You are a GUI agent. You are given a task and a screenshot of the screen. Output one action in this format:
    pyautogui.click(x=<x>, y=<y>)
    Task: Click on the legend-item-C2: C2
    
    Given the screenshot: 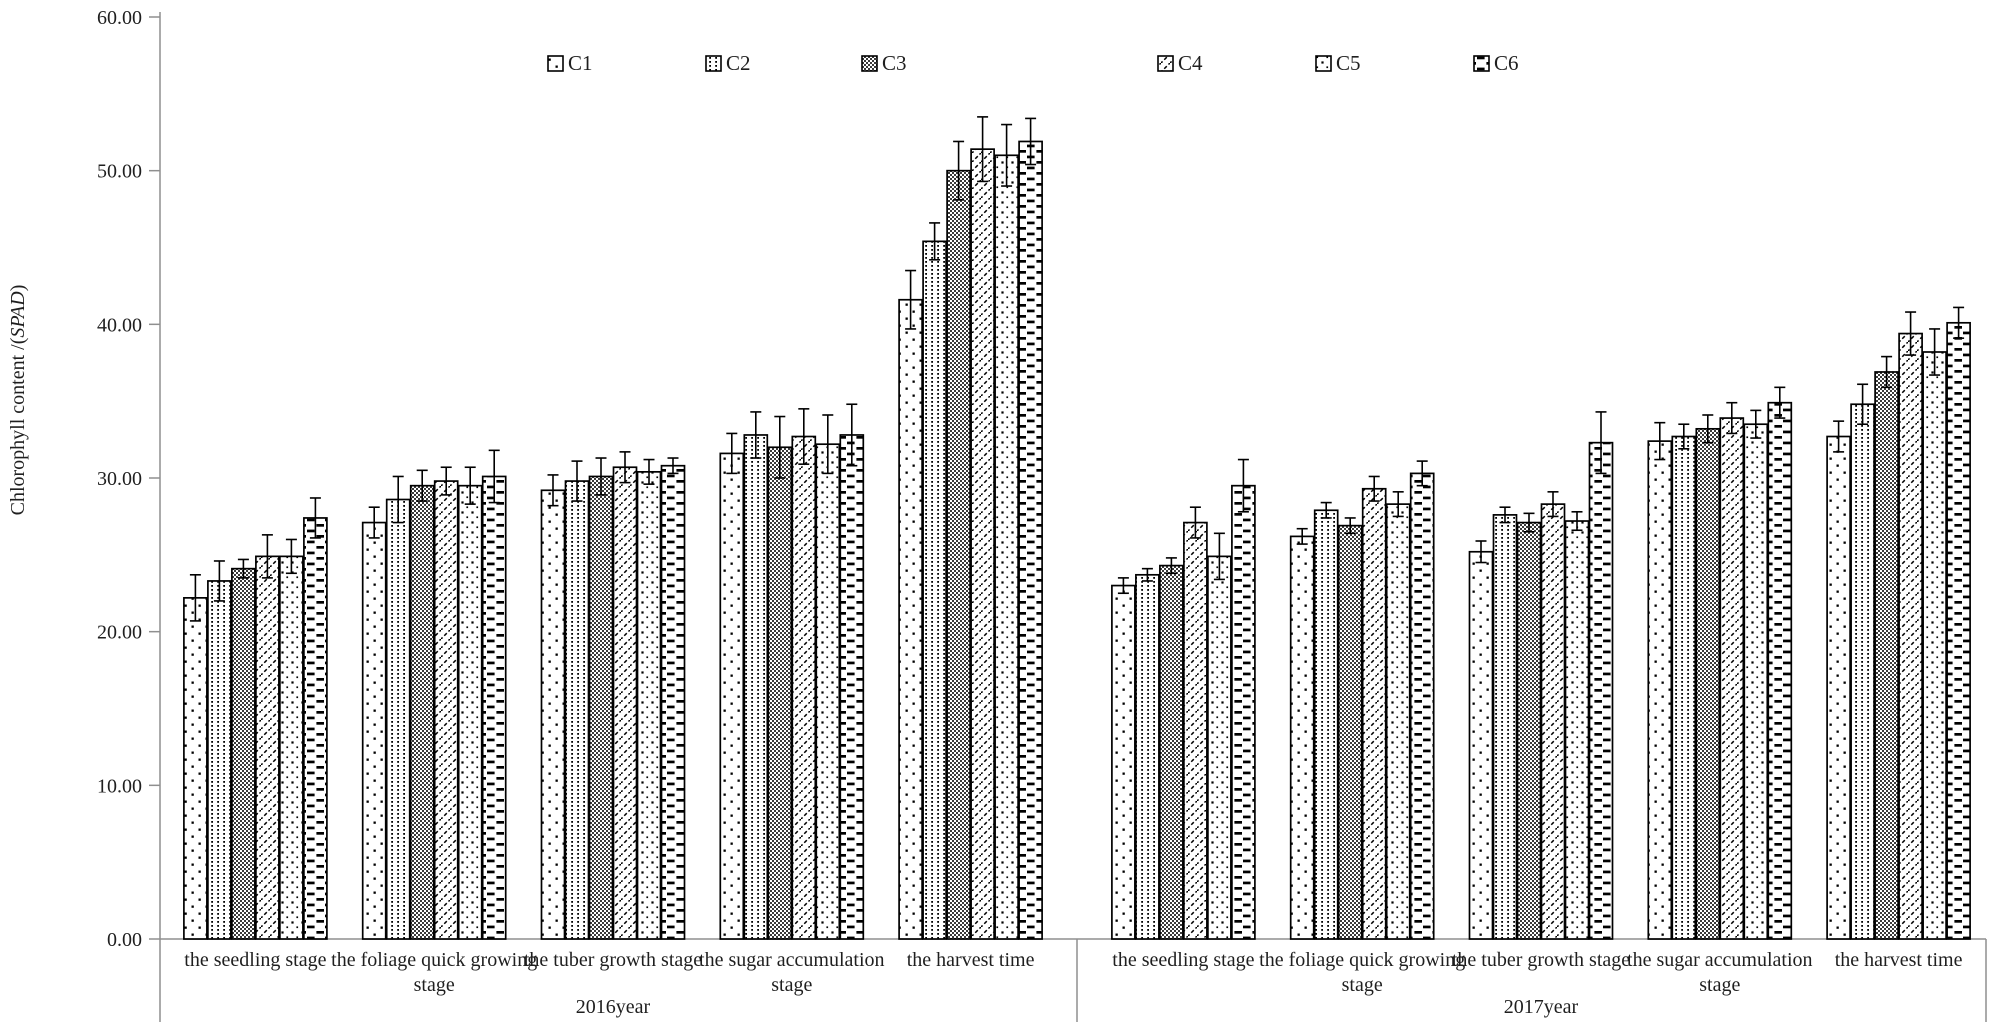 What is the action you would take?
    pyautogui.click(x=728, y=63)
    